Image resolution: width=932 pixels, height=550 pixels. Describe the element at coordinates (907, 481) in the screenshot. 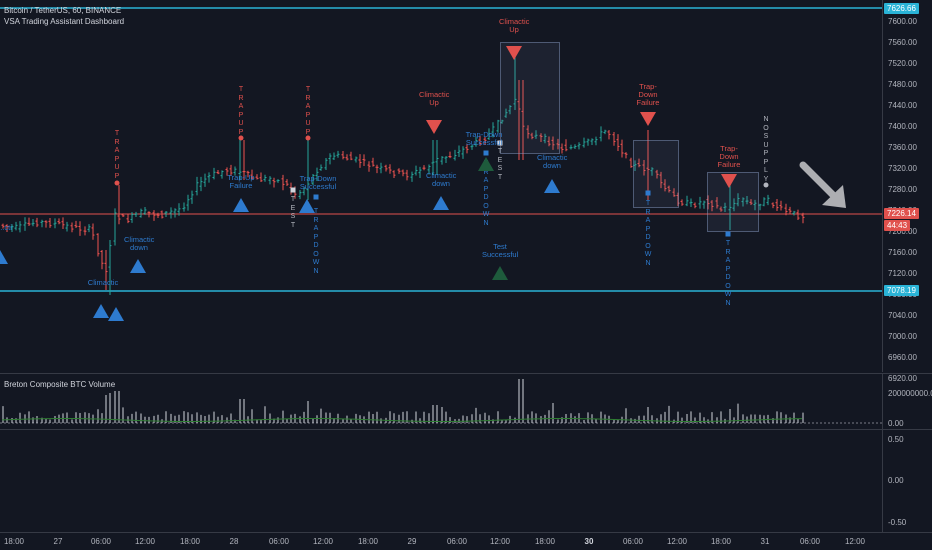

I see `oscillator-axis: 0.50 0.00 -0.50` at that location.